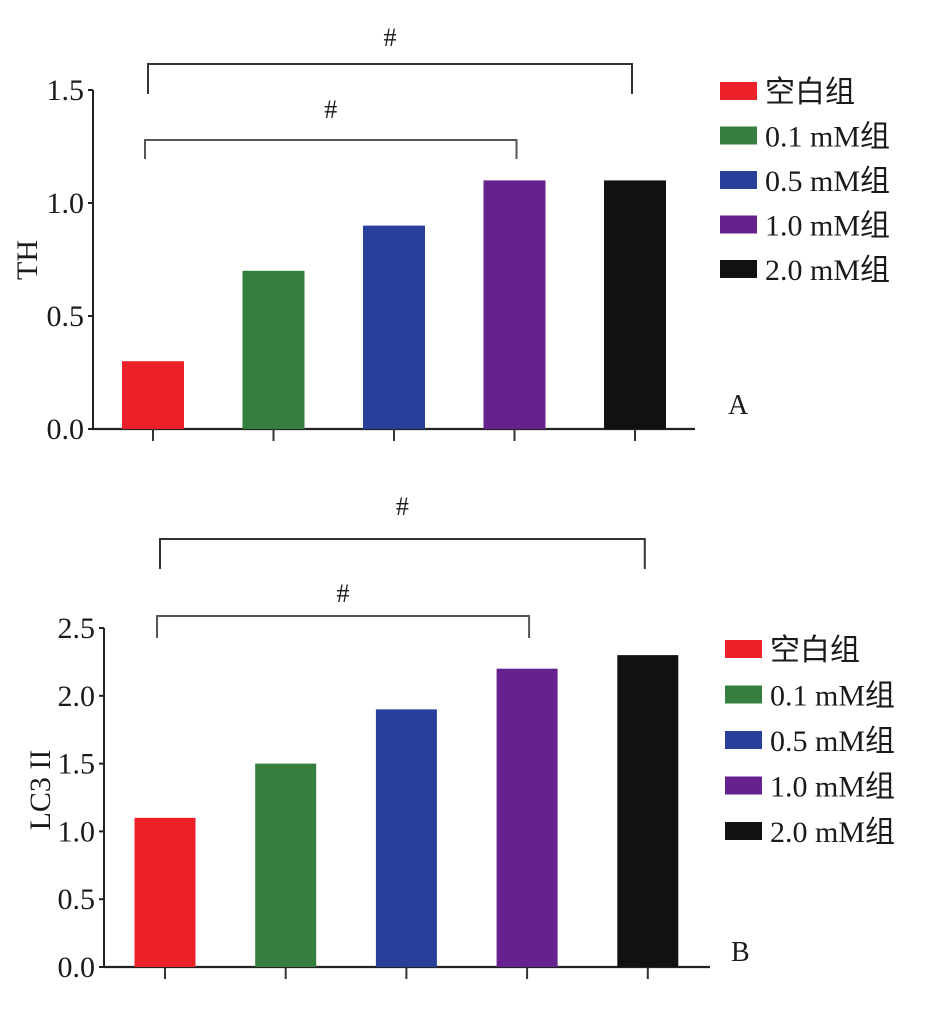 This screenshot has width=951, height=1009. Describe the element at coordinates (738, 405) in the screenshot. I see `panel-label: A` at that location.